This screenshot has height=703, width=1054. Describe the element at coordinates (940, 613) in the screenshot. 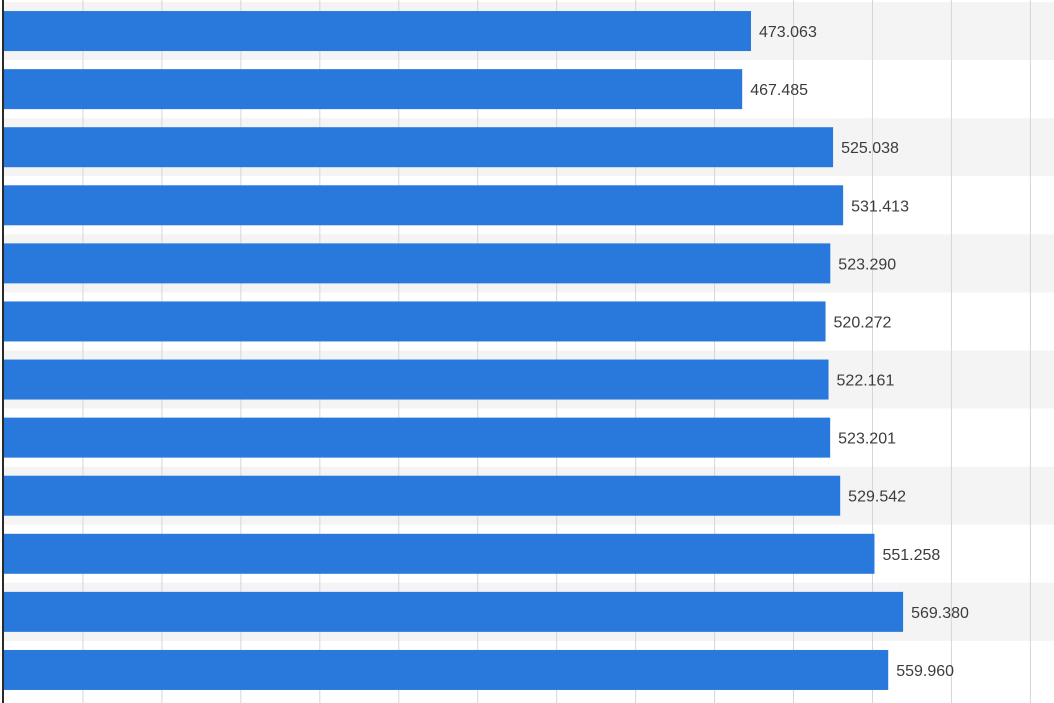

I see `bar-value-label: 569.380` at that location.